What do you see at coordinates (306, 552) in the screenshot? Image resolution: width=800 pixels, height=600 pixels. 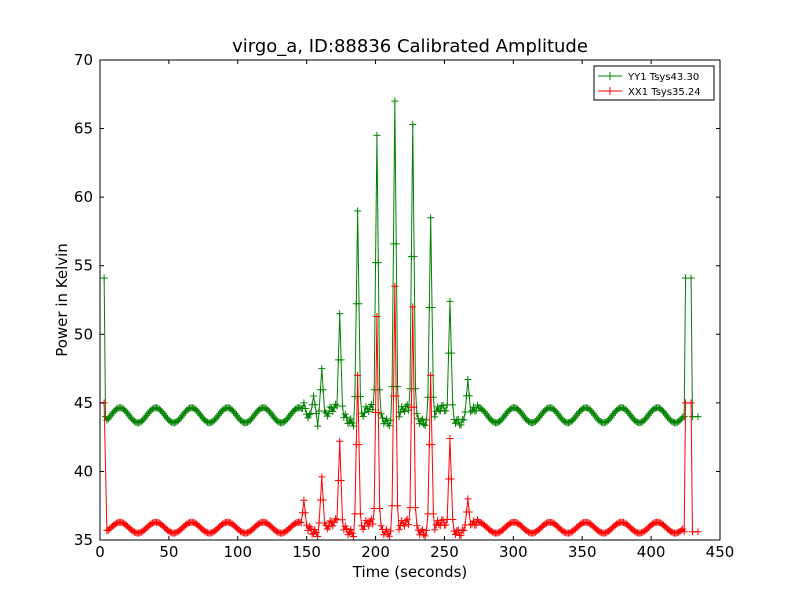 I see `x-tick-label: 150` at bounding box center [306, 552].